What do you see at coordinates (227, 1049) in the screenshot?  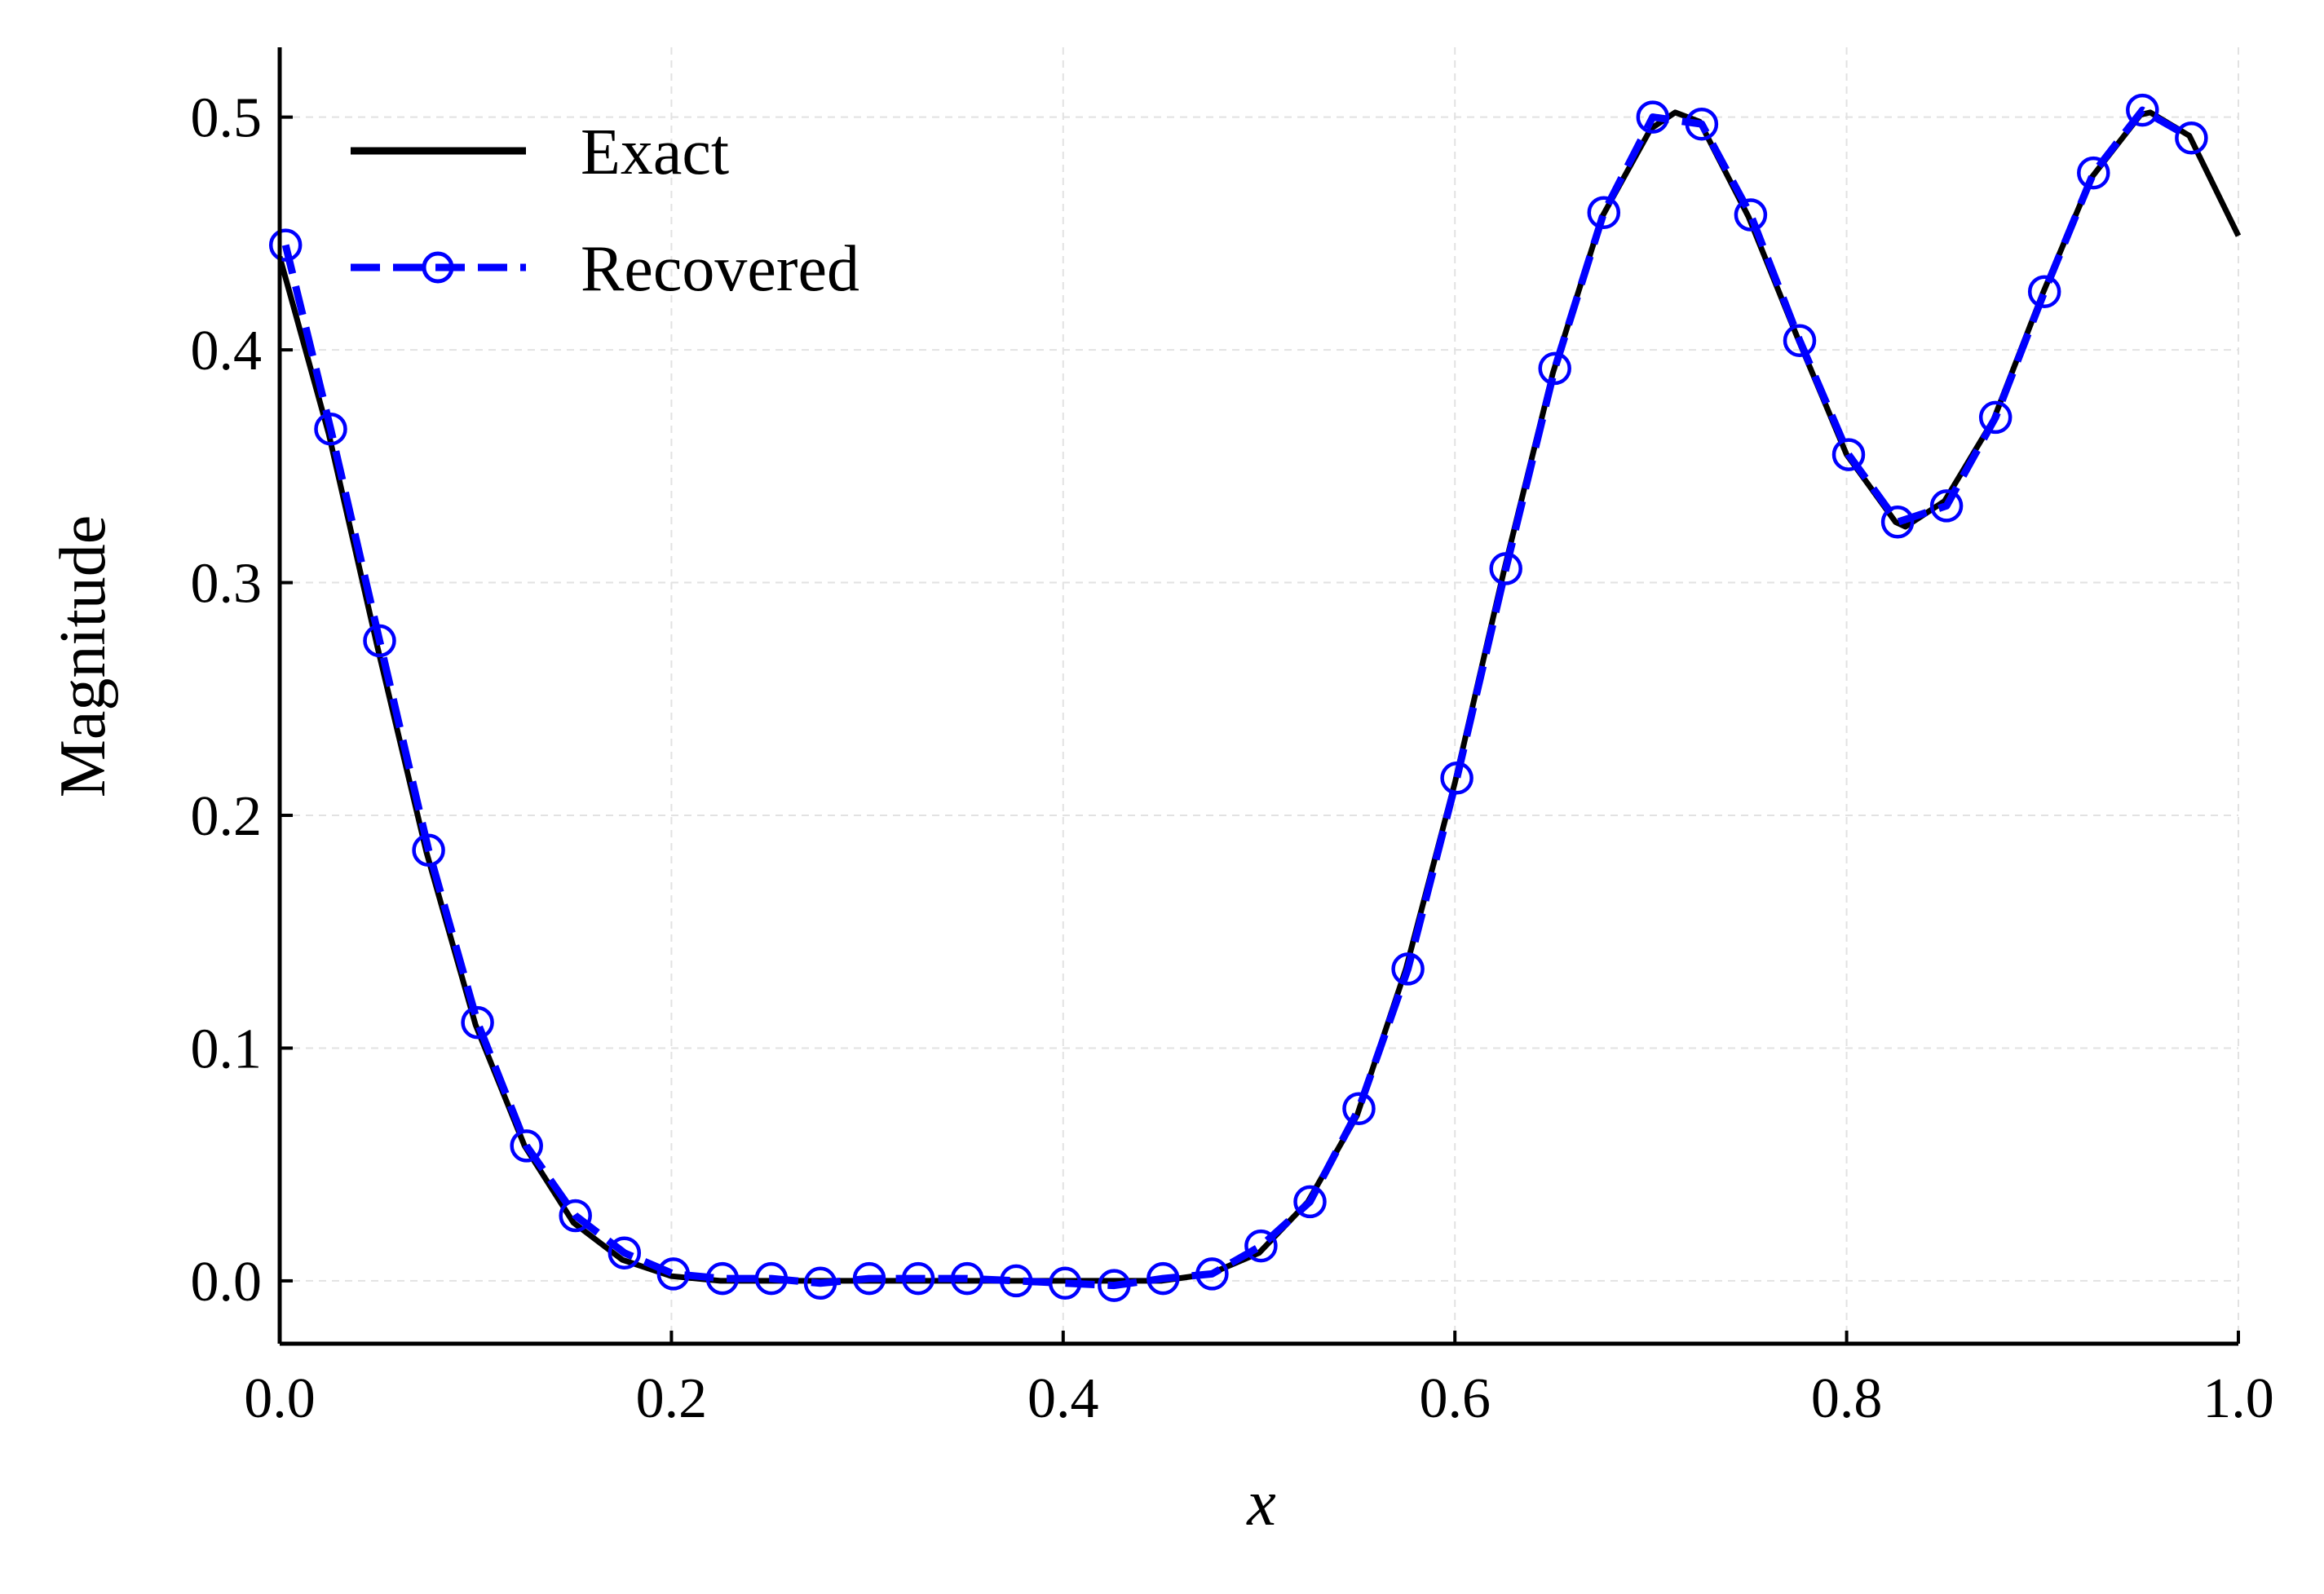 I see `y-tick-label: 0.1` at bounding box center [227, 1049].